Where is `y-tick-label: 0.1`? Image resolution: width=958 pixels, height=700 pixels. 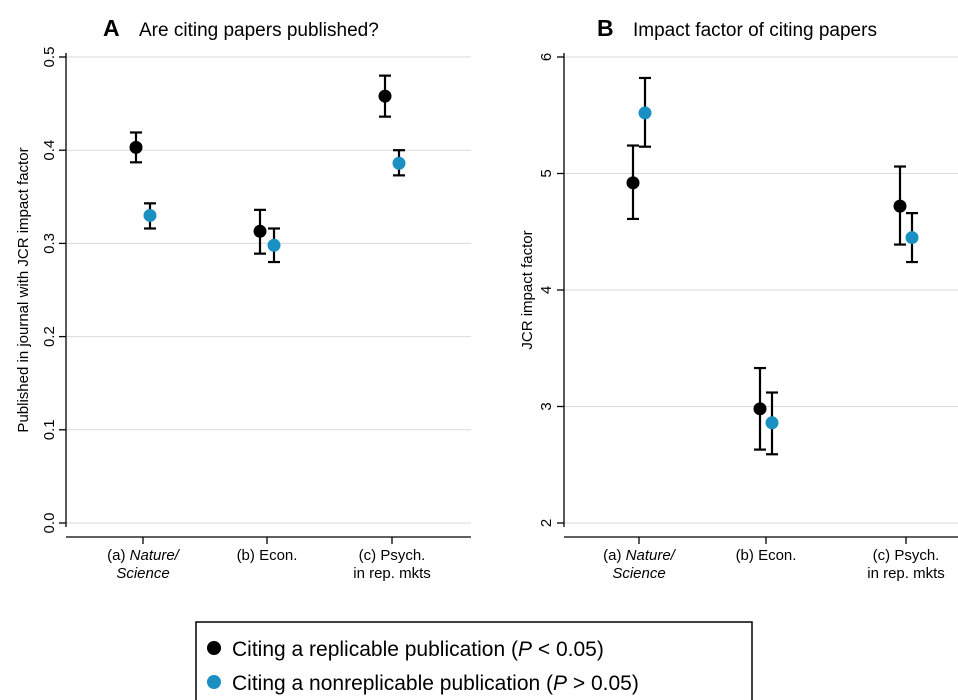
y-tick-label: 0.1 is located at coordinates (49, 429).